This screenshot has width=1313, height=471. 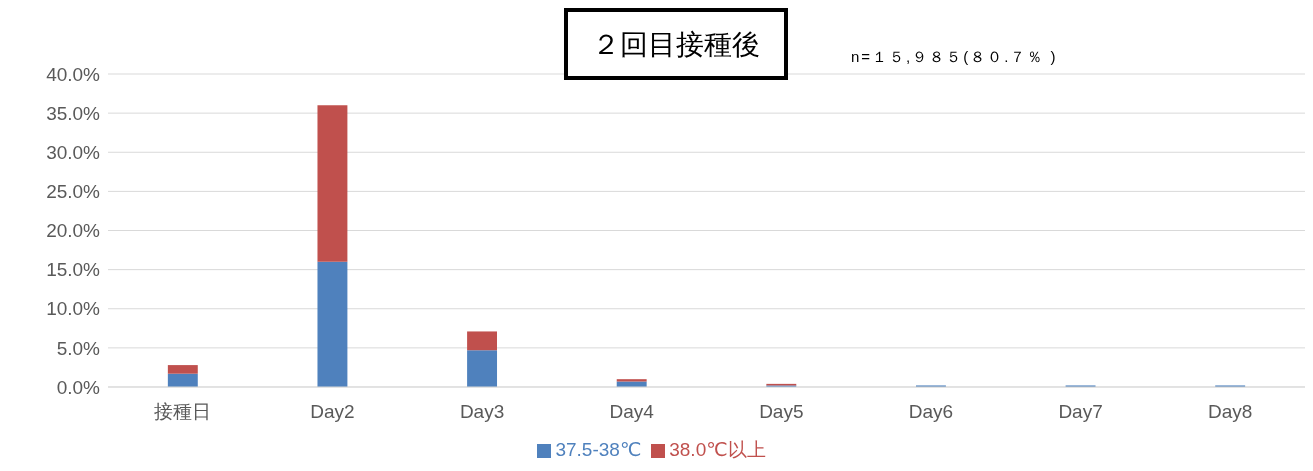 I want to click on y-tick-label: 5.0%, so click(x=78, y=348).